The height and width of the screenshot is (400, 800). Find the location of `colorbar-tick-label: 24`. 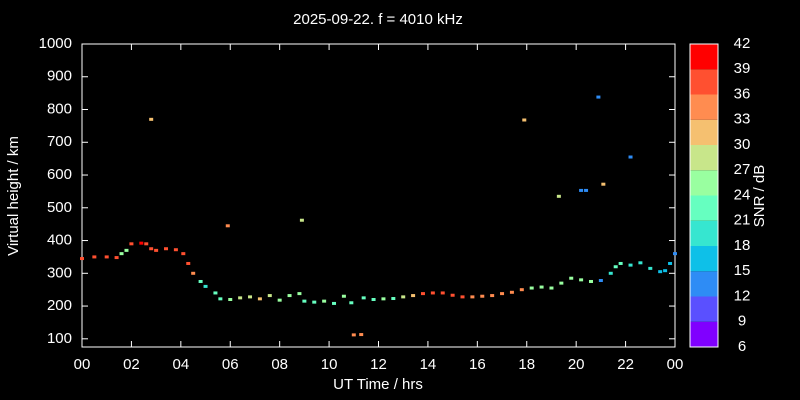

colorbar-tick-label: 24 is located at coordinates (742, 194).